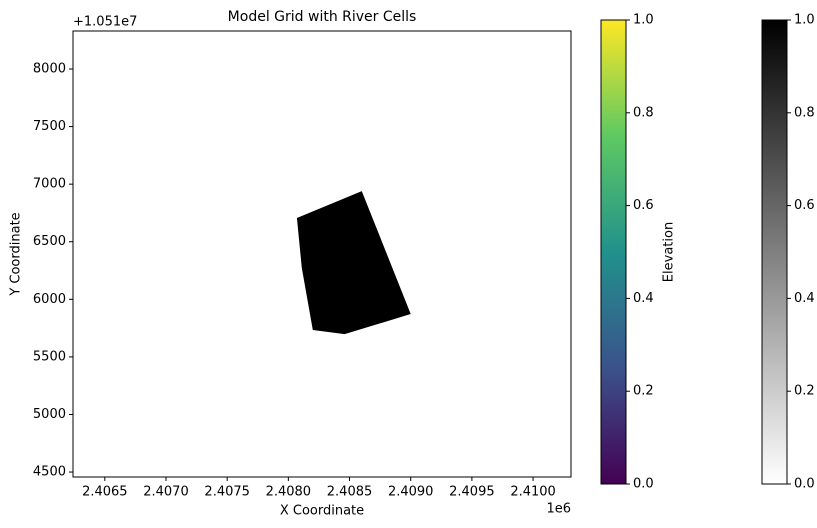 Image resolution: width=817 pixels, height=528 pixels. I want to click on x-tick-label: 2.4065, so click(105, 492).